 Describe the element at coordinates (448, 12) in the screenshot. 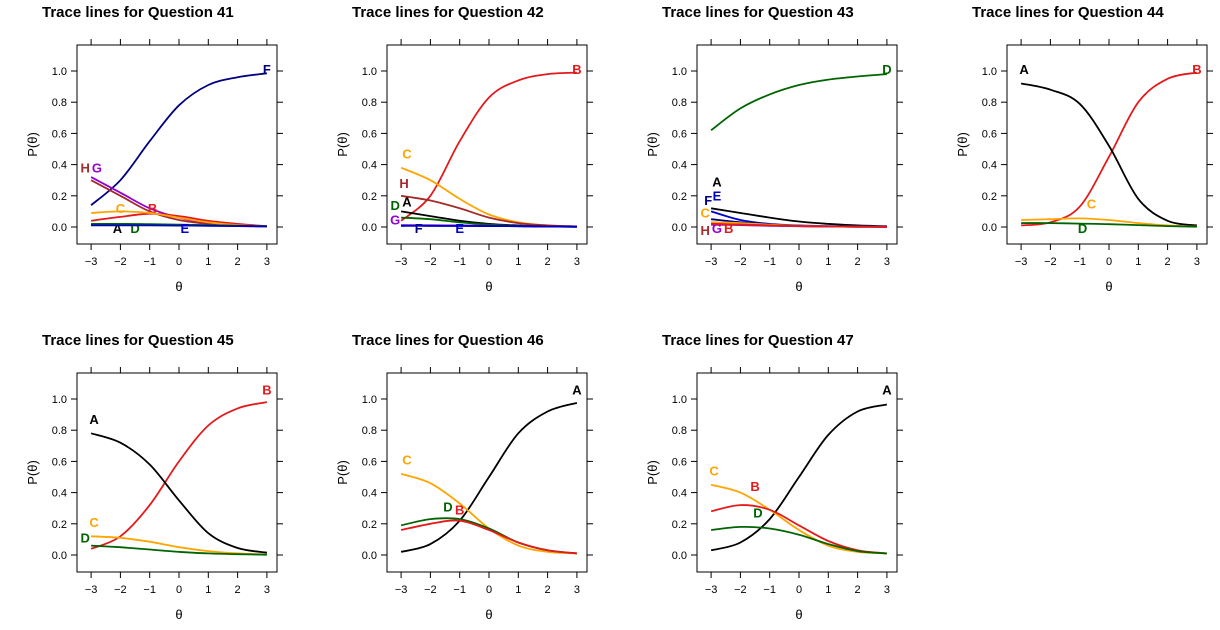

I see `chart-title: Trace lines for Question 42` at that location.